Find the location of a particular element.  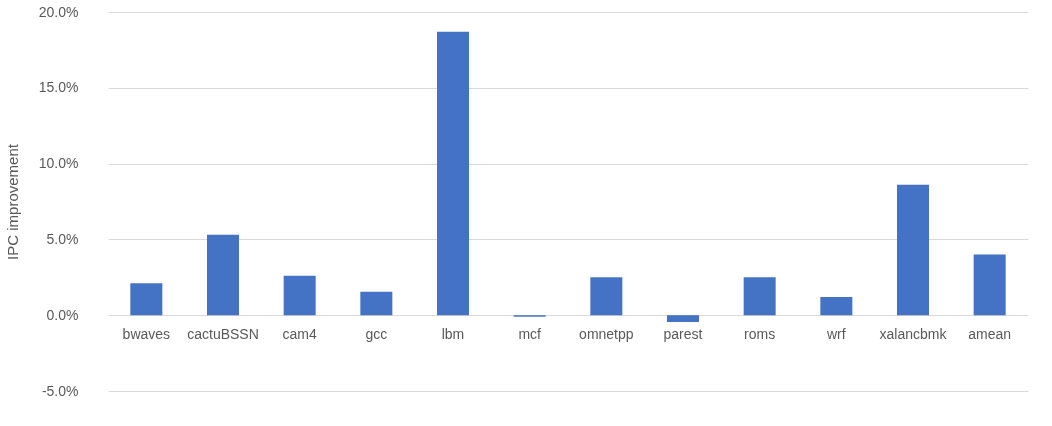

x-tick-label: omnetpp is located at coordinates (606, 333).